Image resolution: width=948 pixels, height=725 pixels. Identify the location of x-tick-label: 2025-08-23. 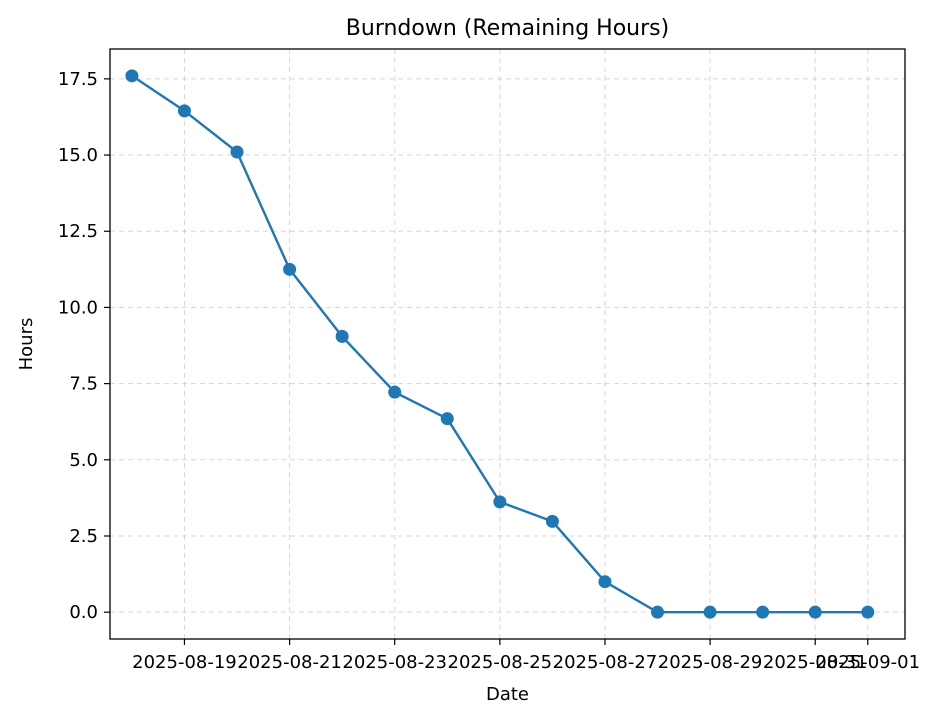
(394, 662).